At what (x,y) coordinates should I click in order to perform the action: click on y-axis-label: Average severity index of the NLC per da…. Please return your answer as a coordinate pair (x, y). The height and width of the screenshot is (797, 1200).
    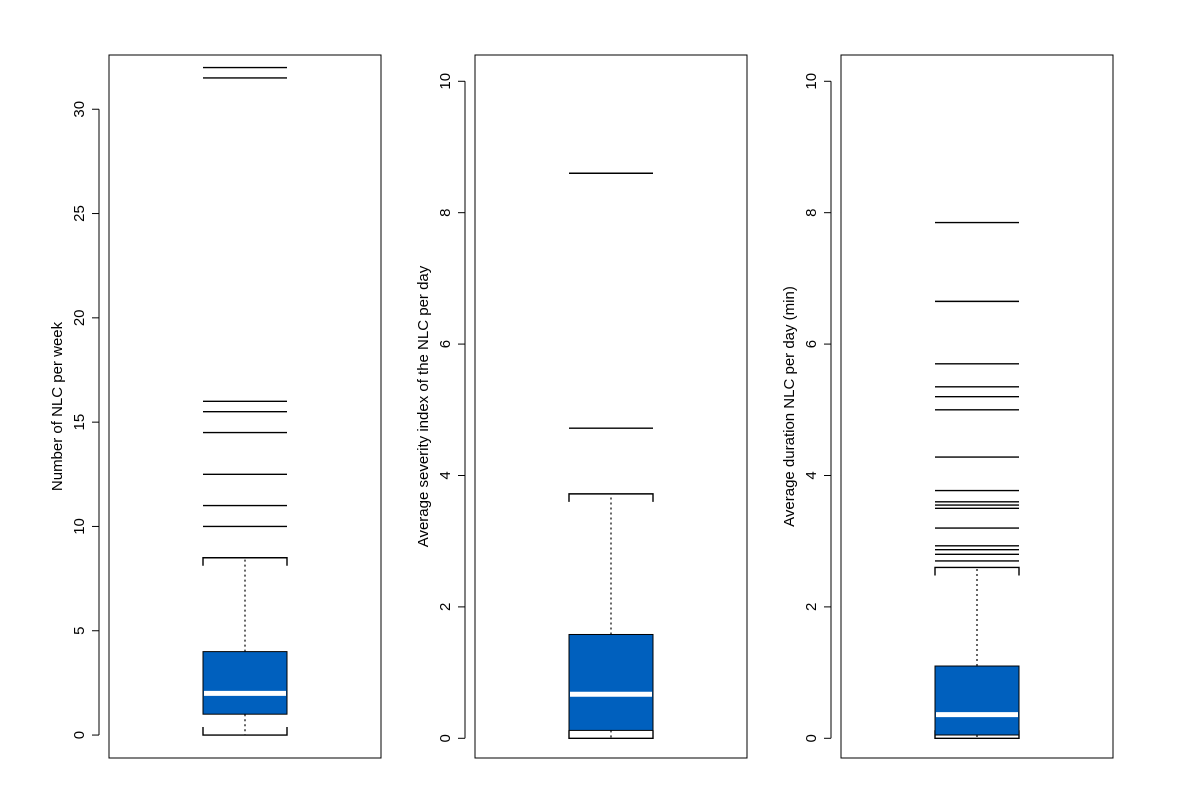
    Looking at the image, I should click on (423, 406).